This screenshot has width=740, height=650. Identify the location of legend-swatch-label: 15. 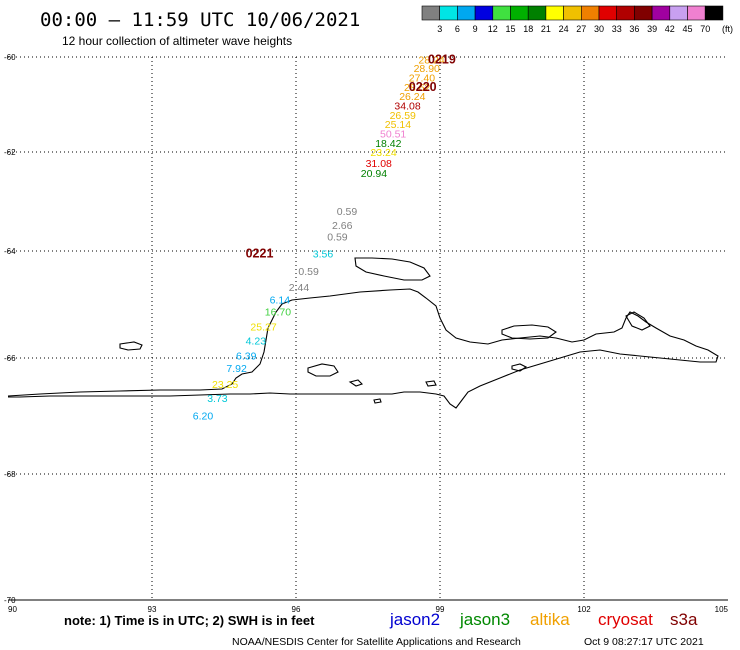
(510, 29).